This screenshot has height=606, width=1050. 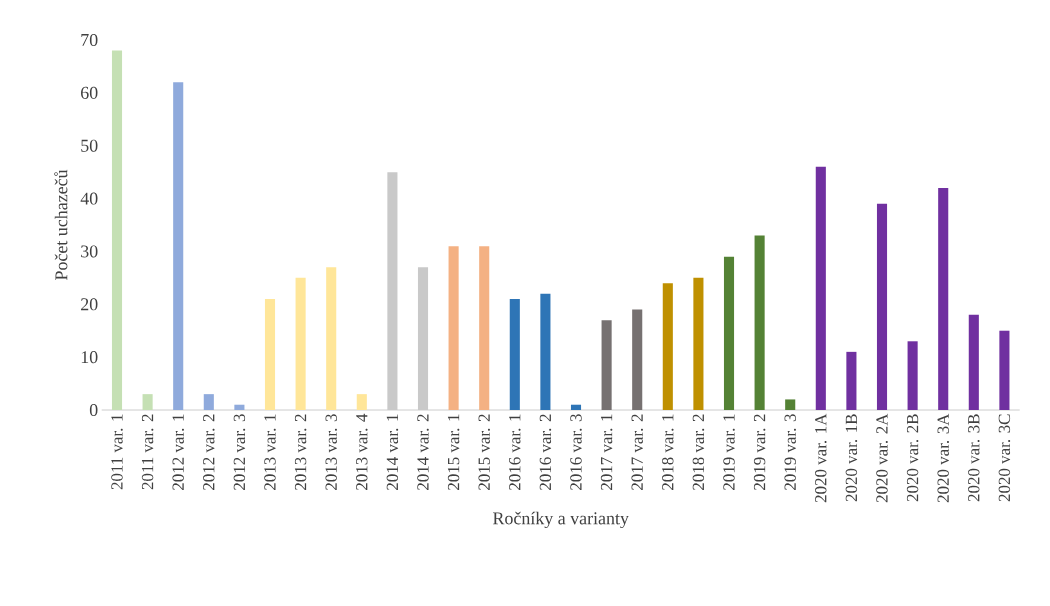 I want to click on x-tick-label: 2020 var. 3C, so click(x=1004, y=458).